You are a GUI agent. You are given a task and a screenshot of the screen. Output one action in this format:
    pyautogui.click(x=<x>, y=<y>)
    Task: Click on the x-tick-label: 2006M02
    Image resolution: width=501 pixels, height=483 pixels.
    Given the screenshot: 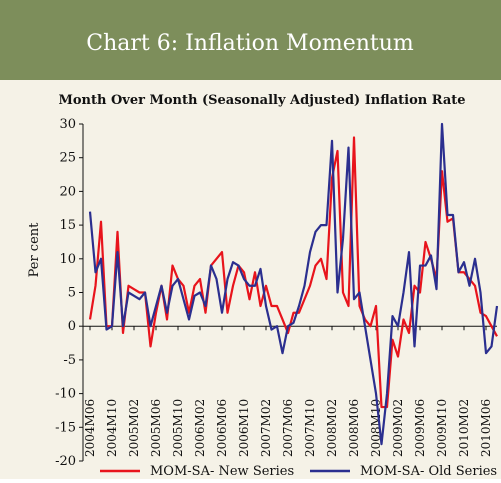 What is the action you would take?
    pyautogui.click(x=200, y=428)
    